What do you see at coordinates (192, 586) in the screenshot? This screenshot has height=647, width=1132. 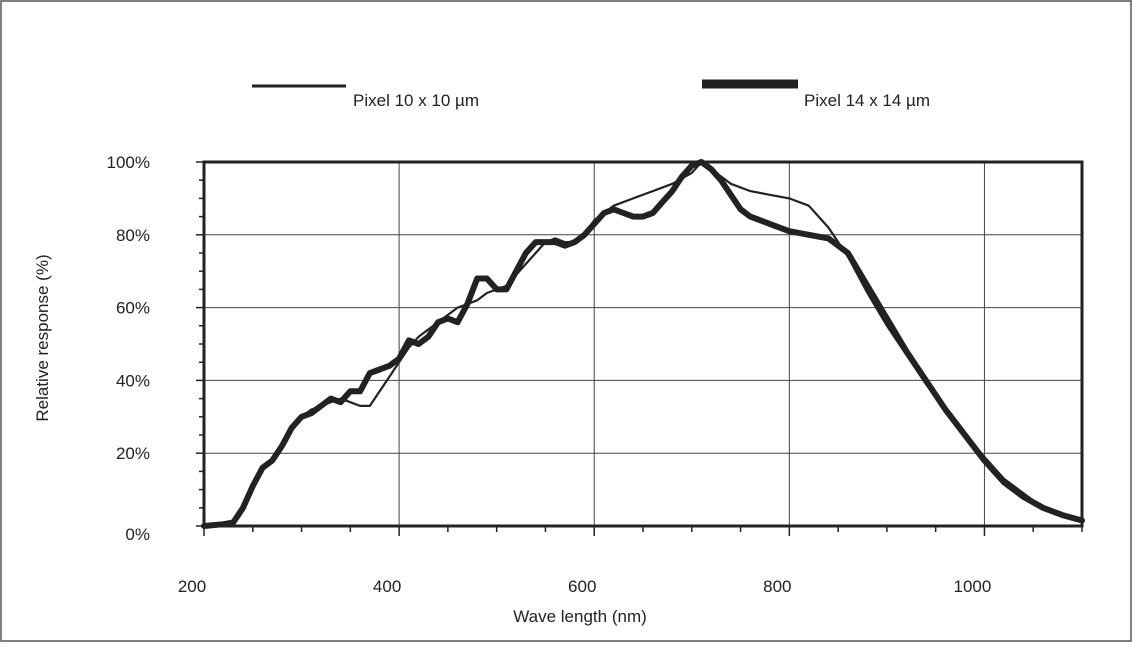 I see `x-tick-label: 200` at bounding box center [192, 586].